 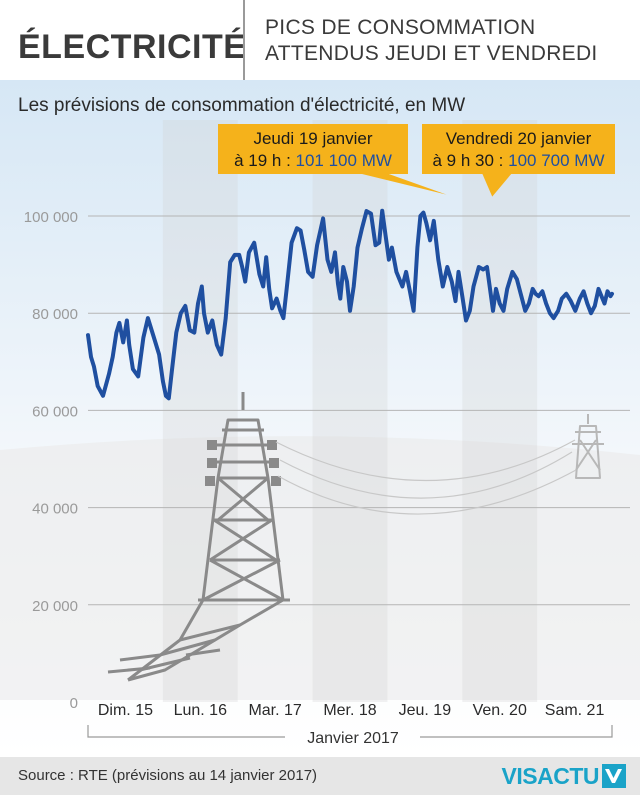 What do you see at coordinates (614, 776) in the screenshot?
I see `logo-mark-icon` at bounding box center [614, 776].